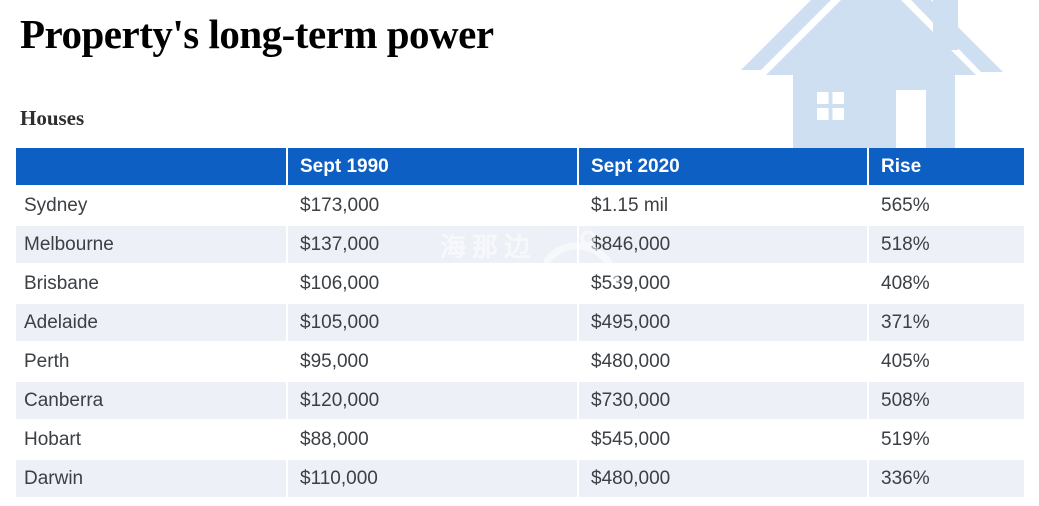  I want to click on city-cell: Sydney, so click(151, 205).